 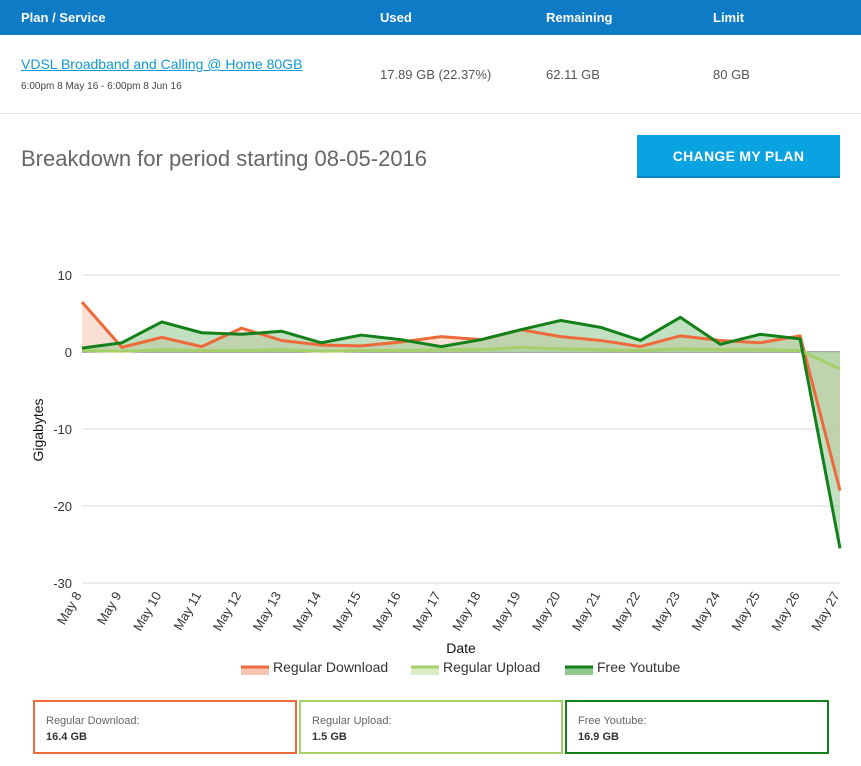 I want to click on x-tick-label: May 16, so click(x=386, y=611).